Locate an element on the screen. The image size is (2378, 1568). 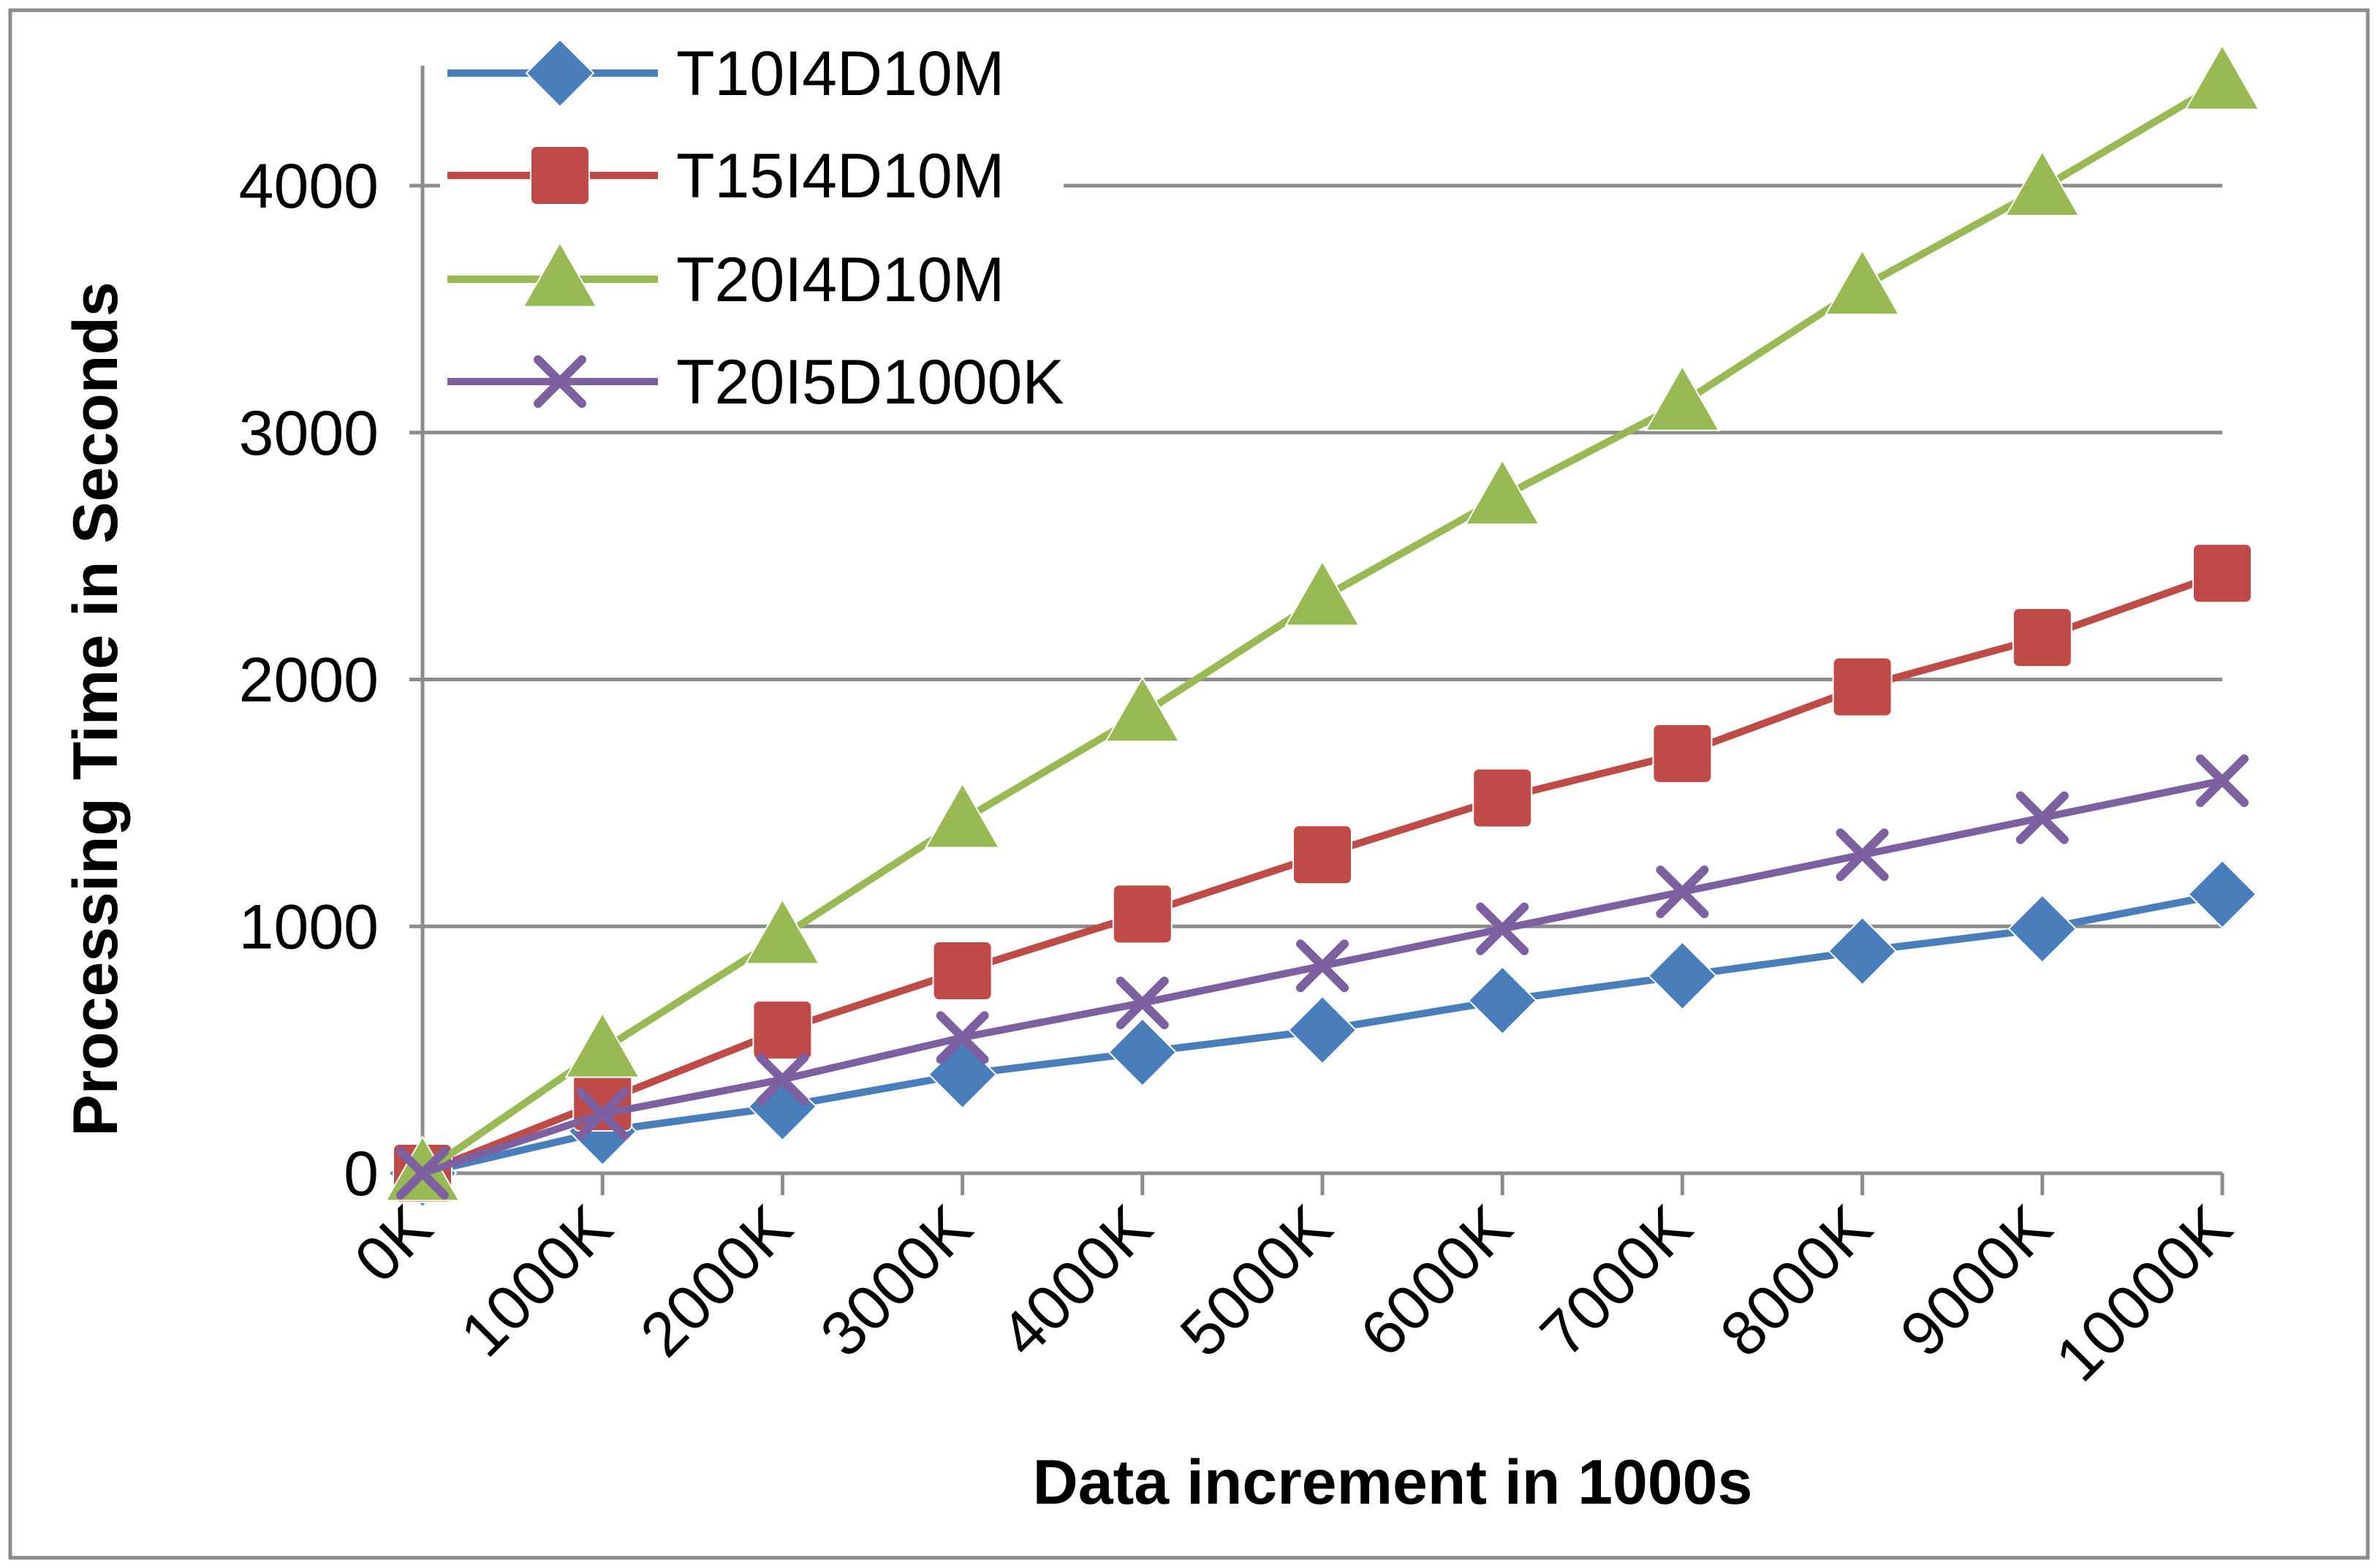
legend-item-T20I4D10M: T20I4D10M is located at coordinates (752, 279).